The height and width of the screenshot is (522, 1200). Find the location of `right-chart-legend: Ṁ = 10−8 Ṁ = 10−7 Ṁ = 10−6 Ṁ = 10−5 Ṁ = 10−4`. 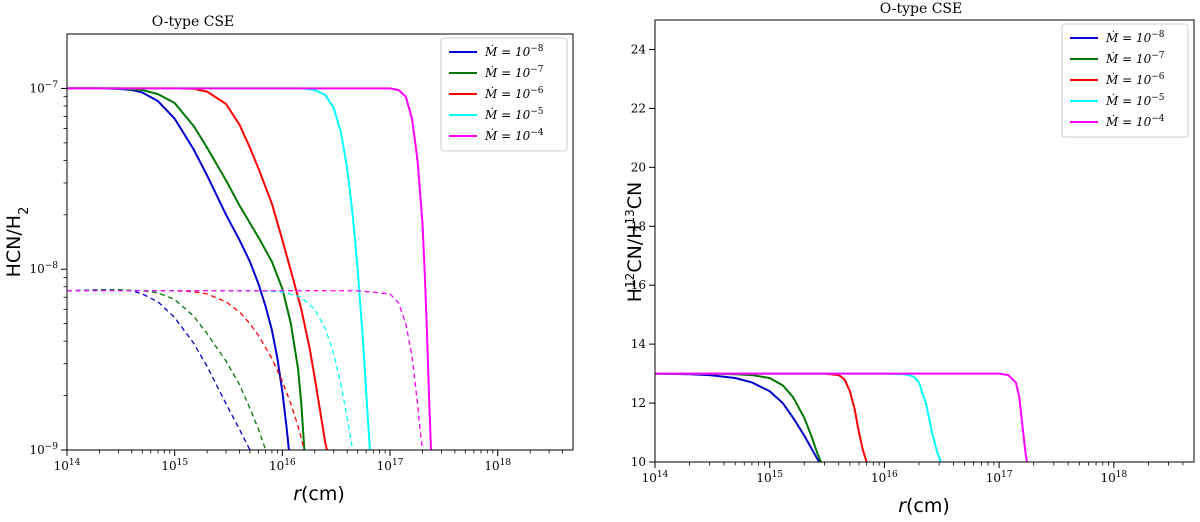

right-chart-legend: Ṁ = 10−8 Ṁ = 10−7 Ṁ = 10−6 Ṁ = 10−5 Ṁ = 10−4 is located at coordinates (1125, 80).